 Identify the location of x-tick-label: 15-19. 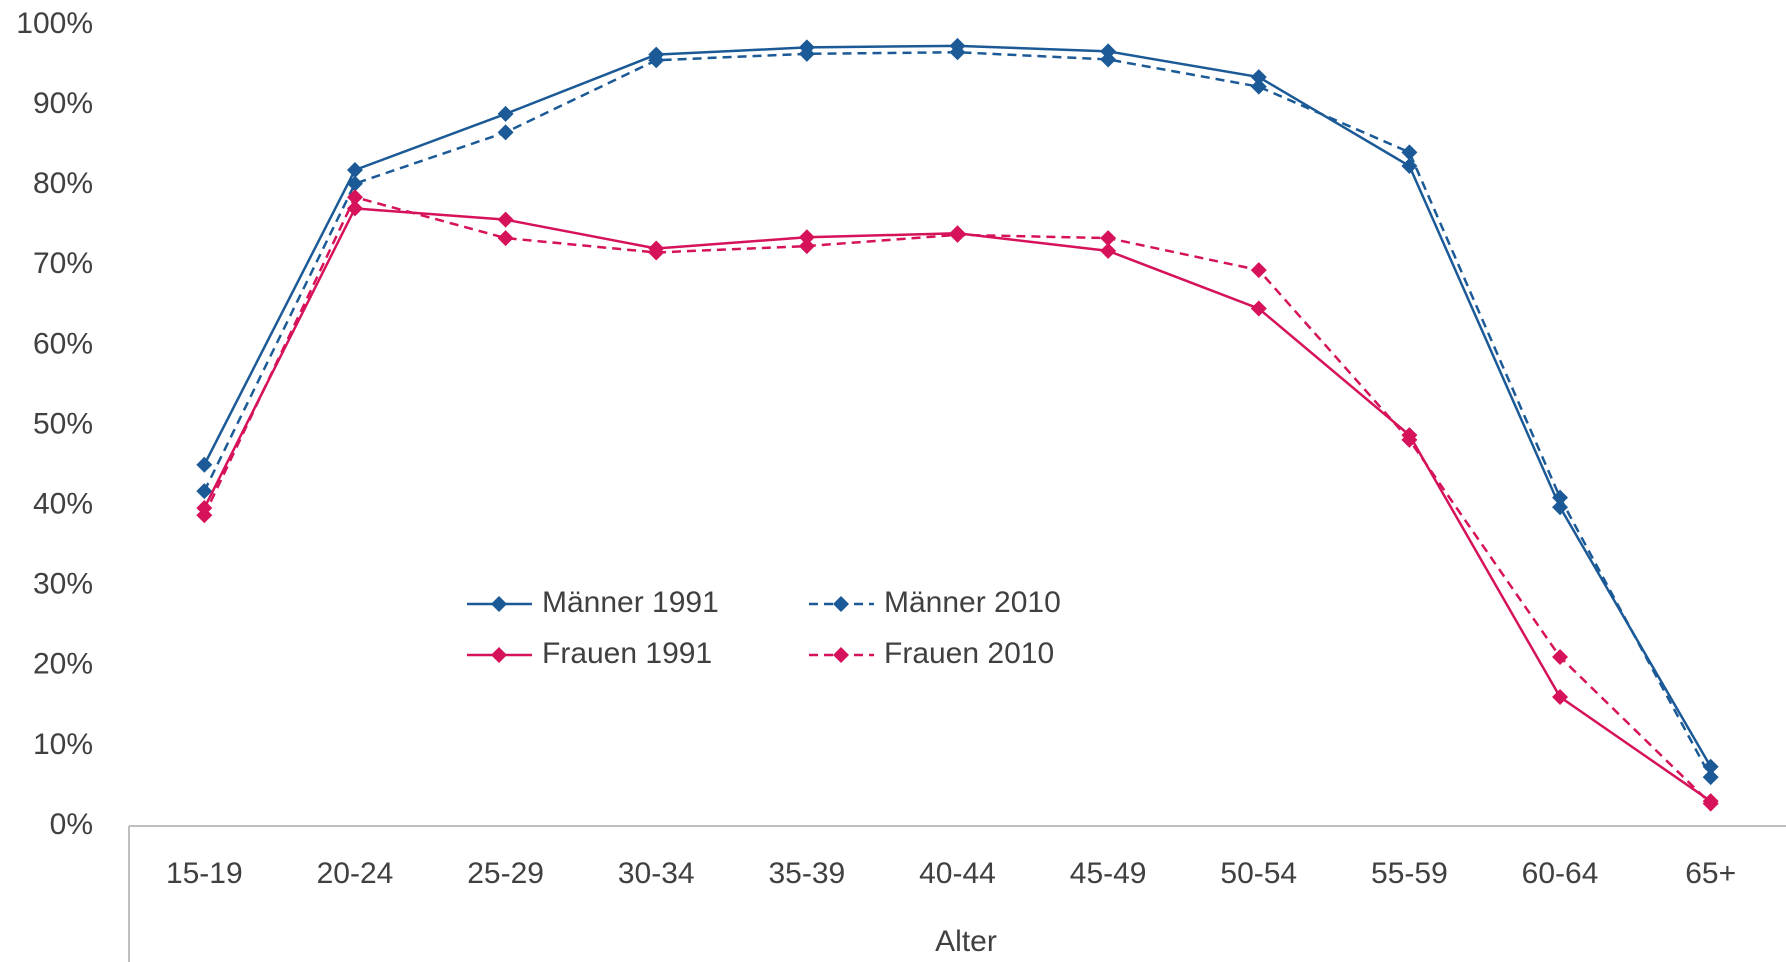
(204, 873).